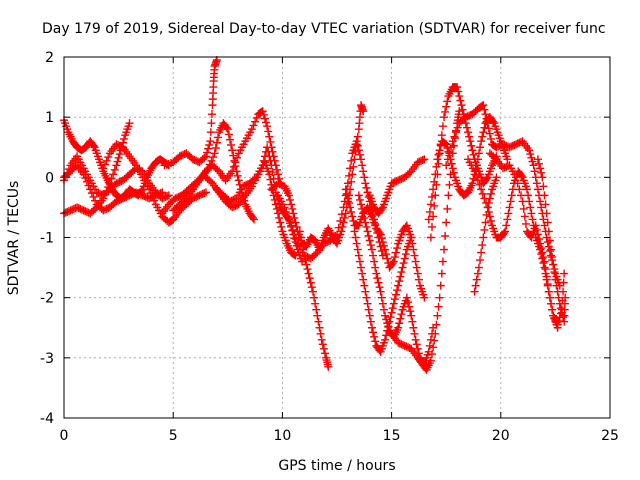  What do you see at coordinates (336, 466) in the screenshot?
I see `x-axis-label: GPS time / hours` at bounding box center [336, 466].